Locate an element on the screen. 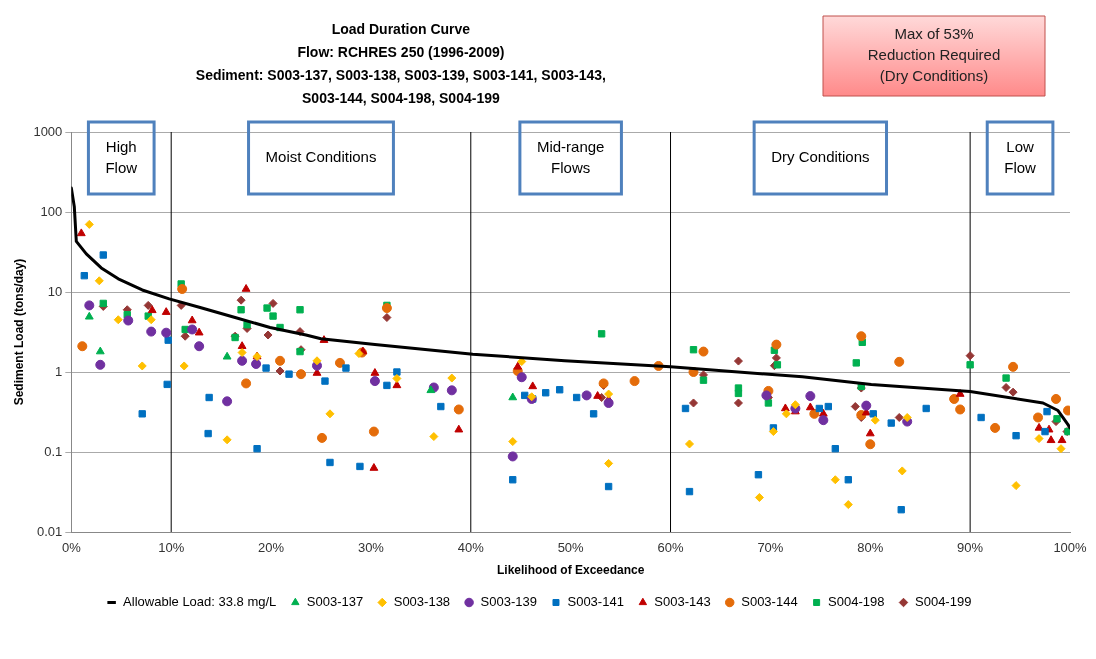 The image size is (1096, 659). y-tick-label: 10 is located at coordinates (55, 291).